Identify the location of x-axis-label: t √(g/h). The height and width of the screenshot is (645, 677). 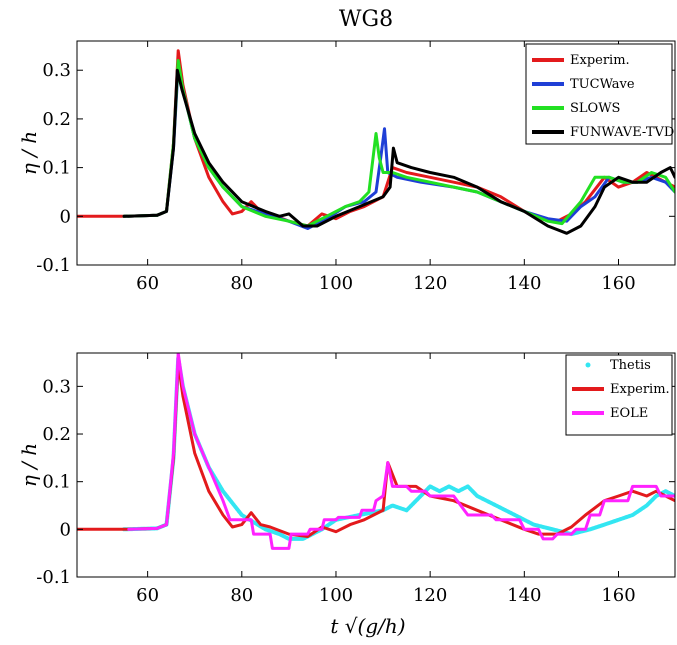
(367, 626).